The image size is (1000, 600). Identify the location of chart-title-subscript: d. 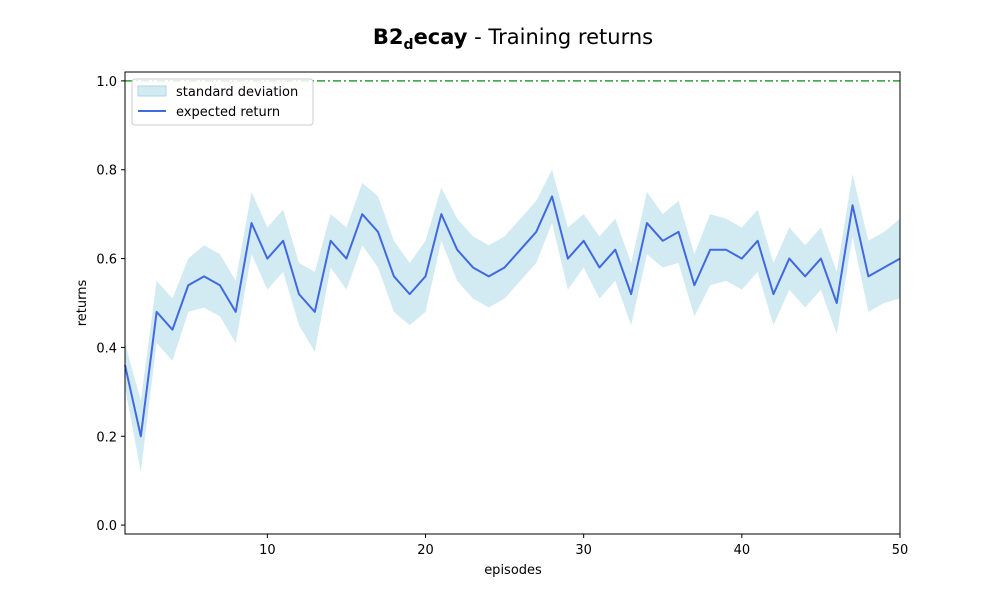
(409, 45).